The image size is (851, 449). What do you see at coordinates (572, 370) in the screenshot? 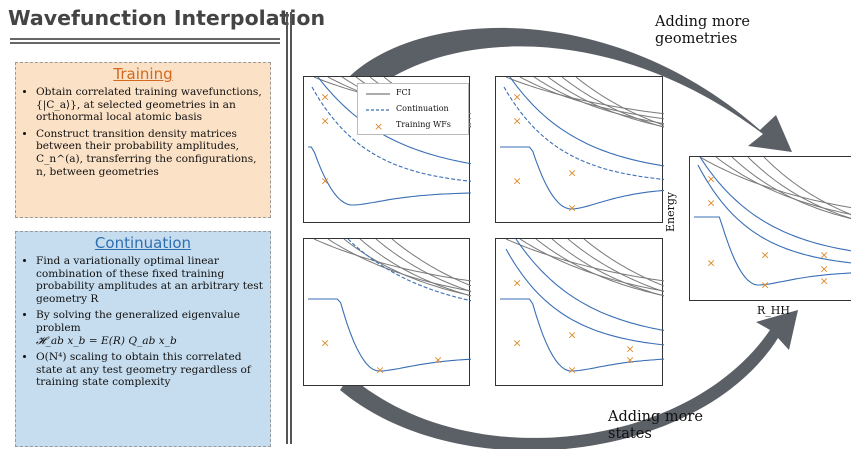
I see `p4-training-mark-3: ×` at bounding box center [572, 370].